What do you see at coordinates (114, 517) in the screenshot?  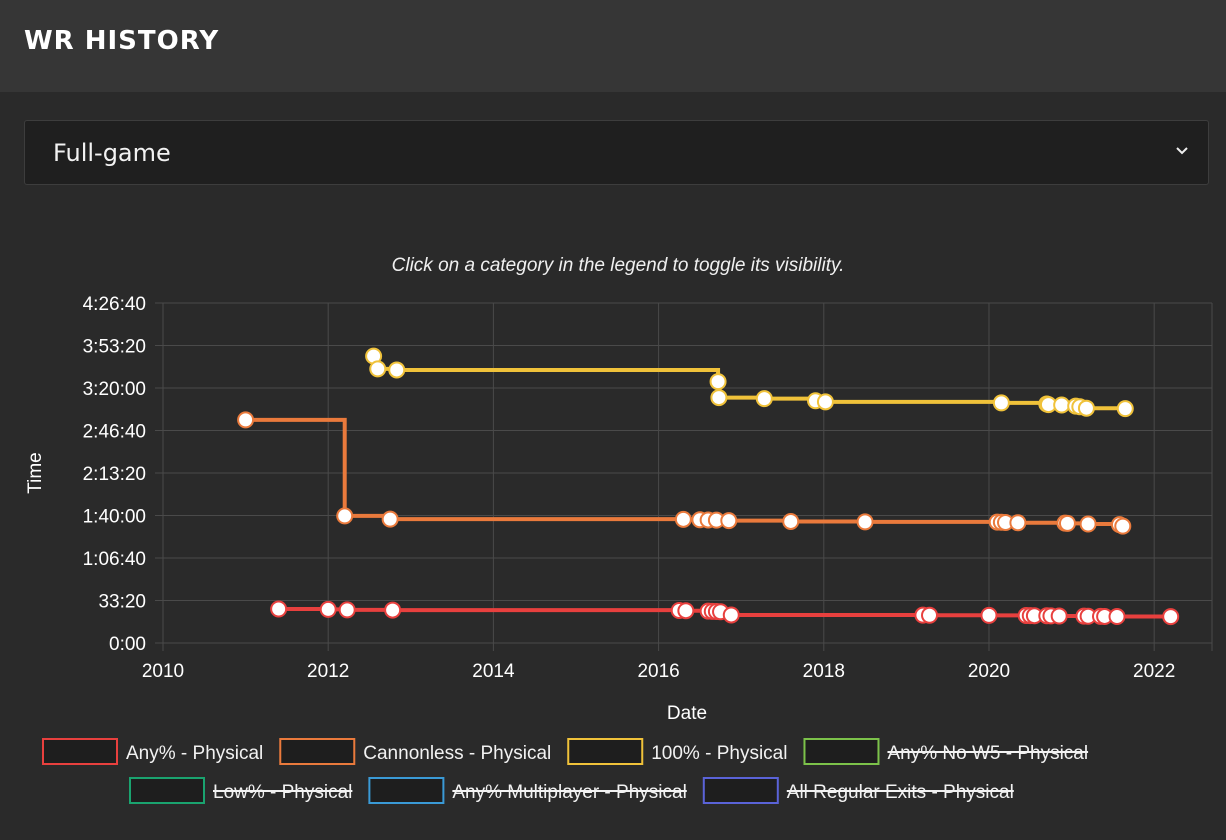 I see `y-tick-label: 1:40:00` at bounding box center [114, 517].